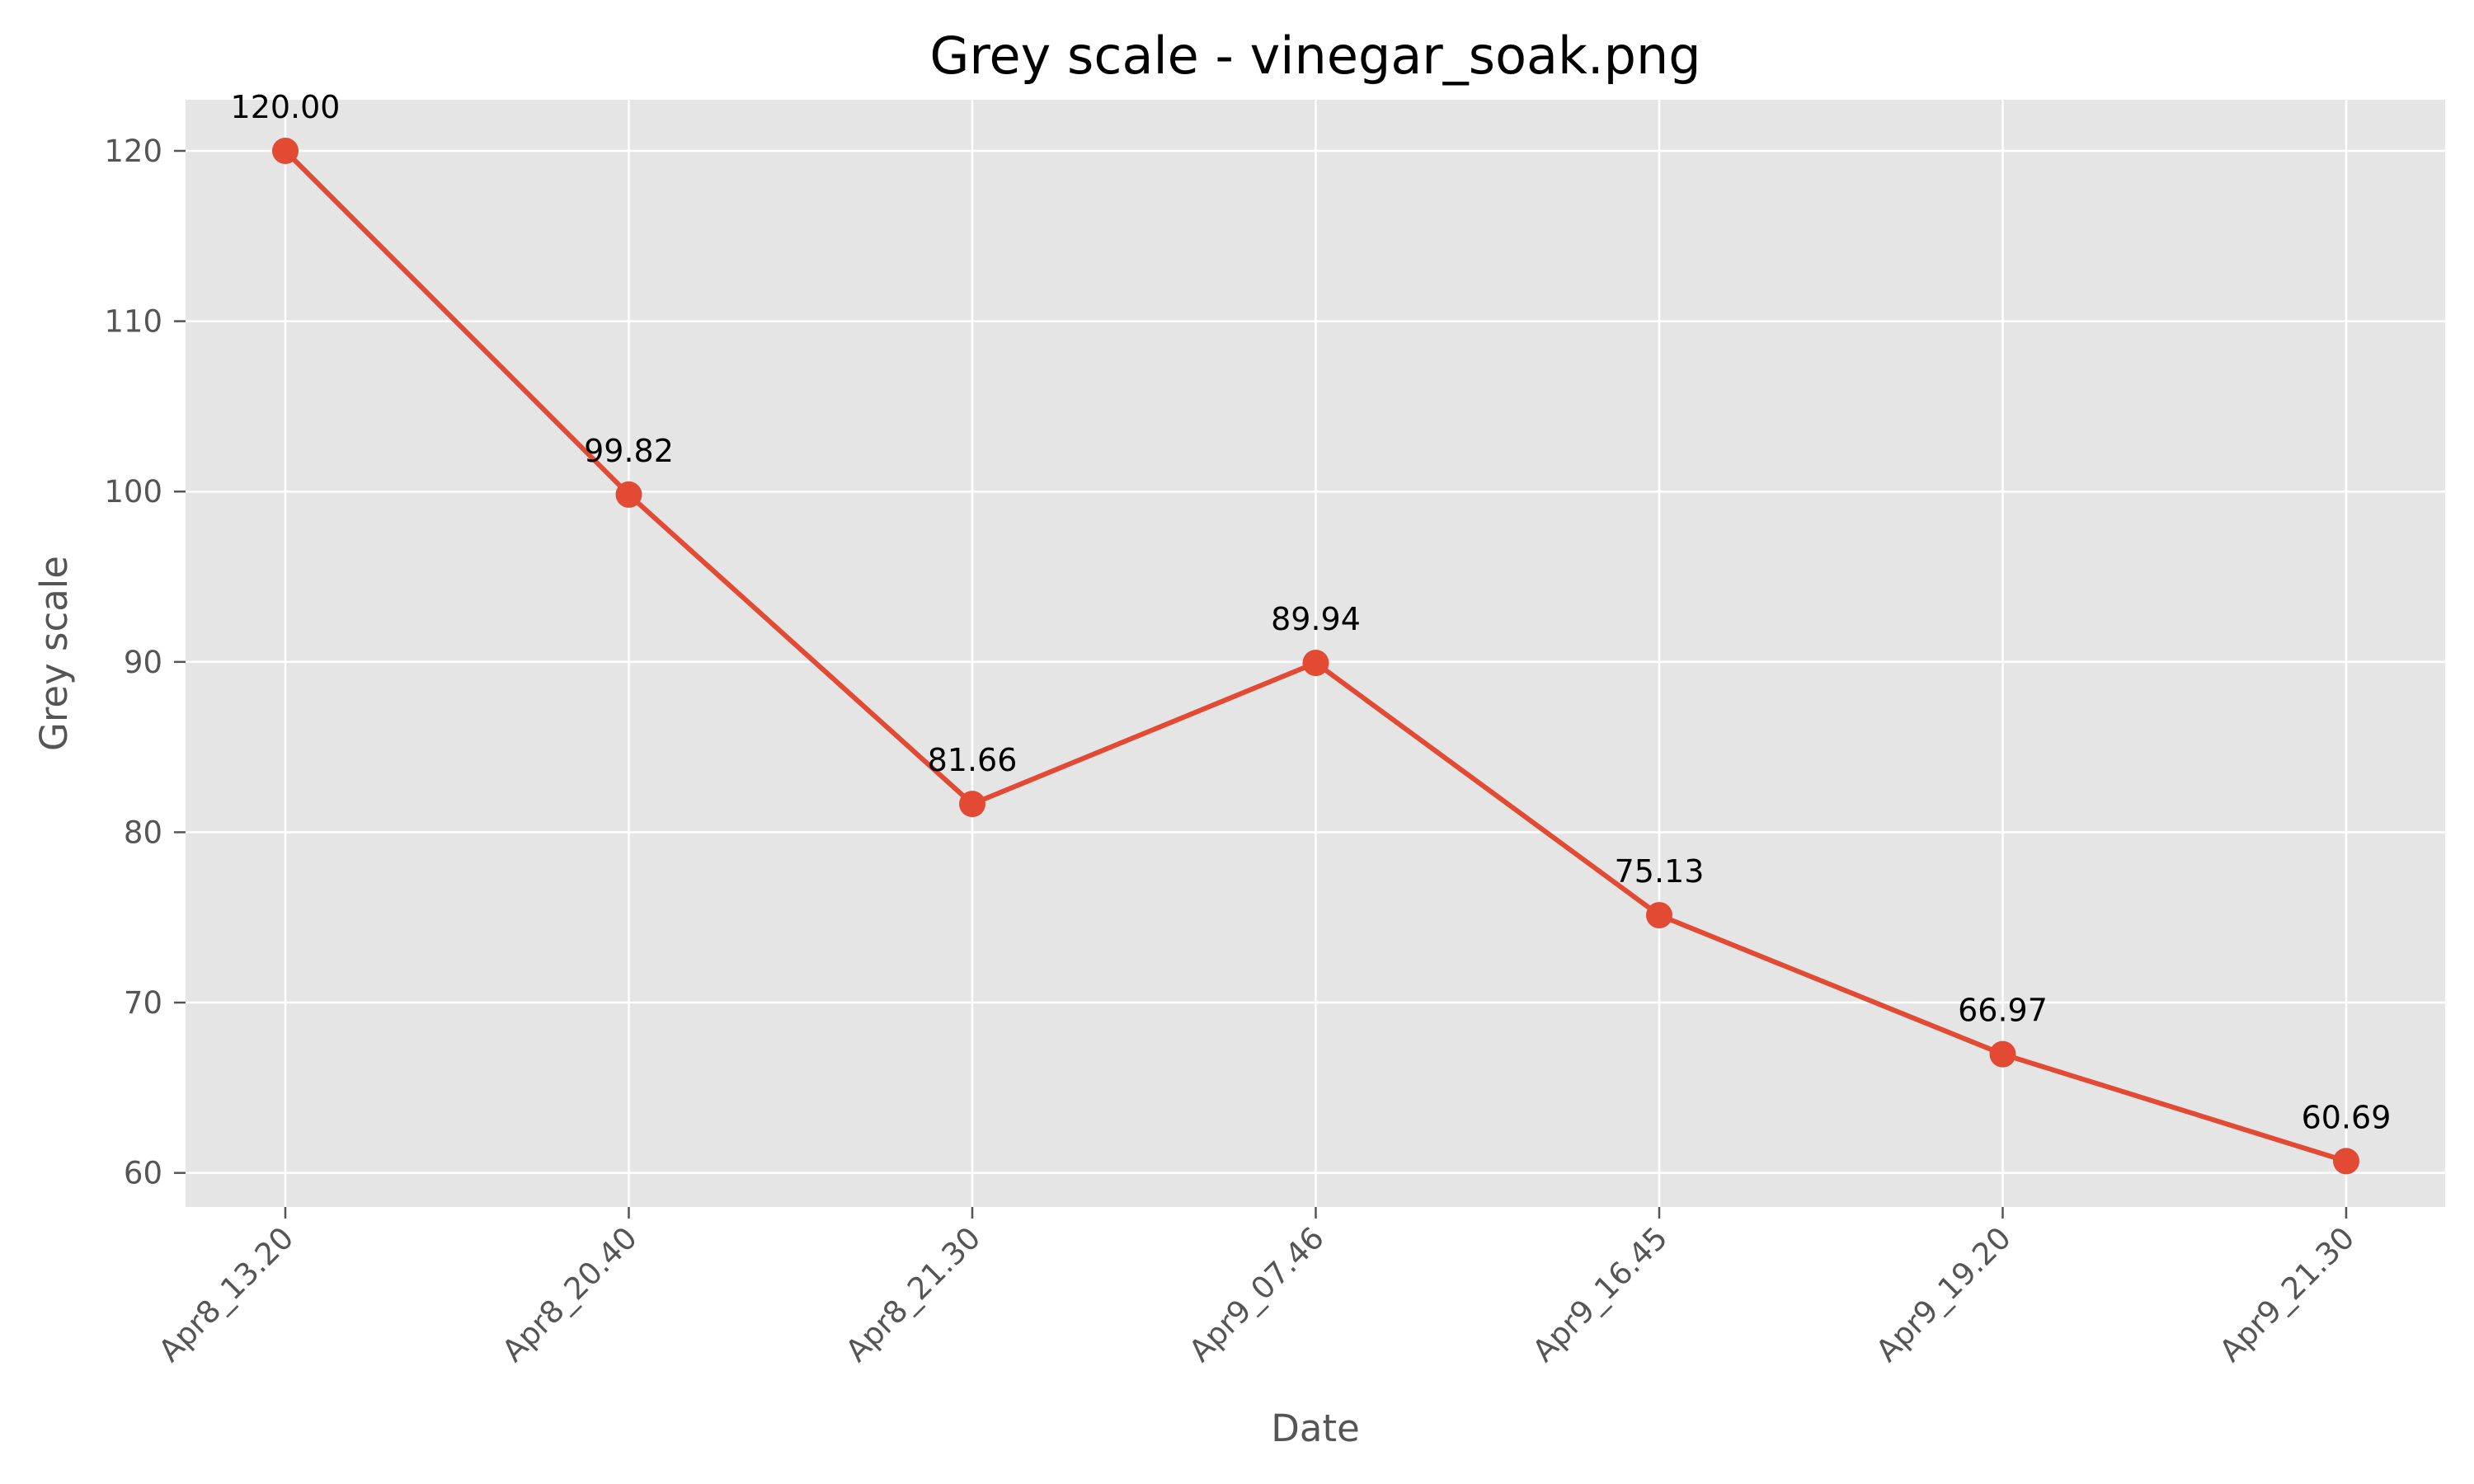 This screenshot has height=1484, width=2474. What do you see at coordinates (973, 760) in the screenshot?
I see `data-label: 81.66` at bounding box center [973, 760].